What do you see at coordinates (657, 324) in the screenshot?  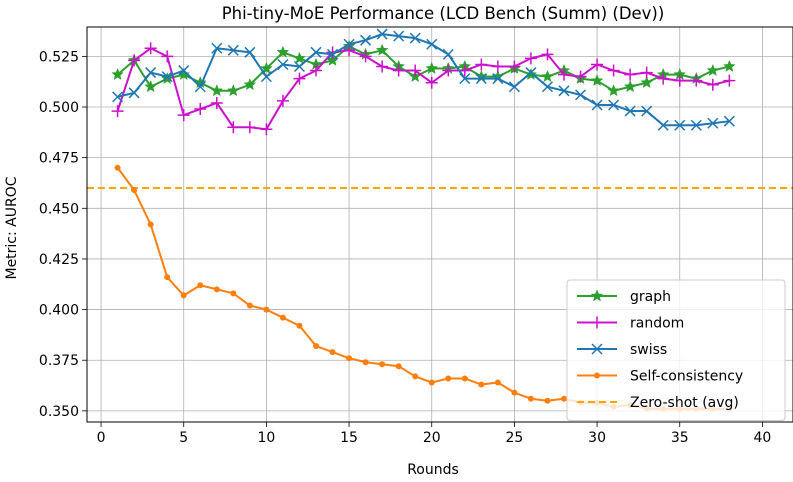 I see `legend-label: random` at bounding box center [657, 324].